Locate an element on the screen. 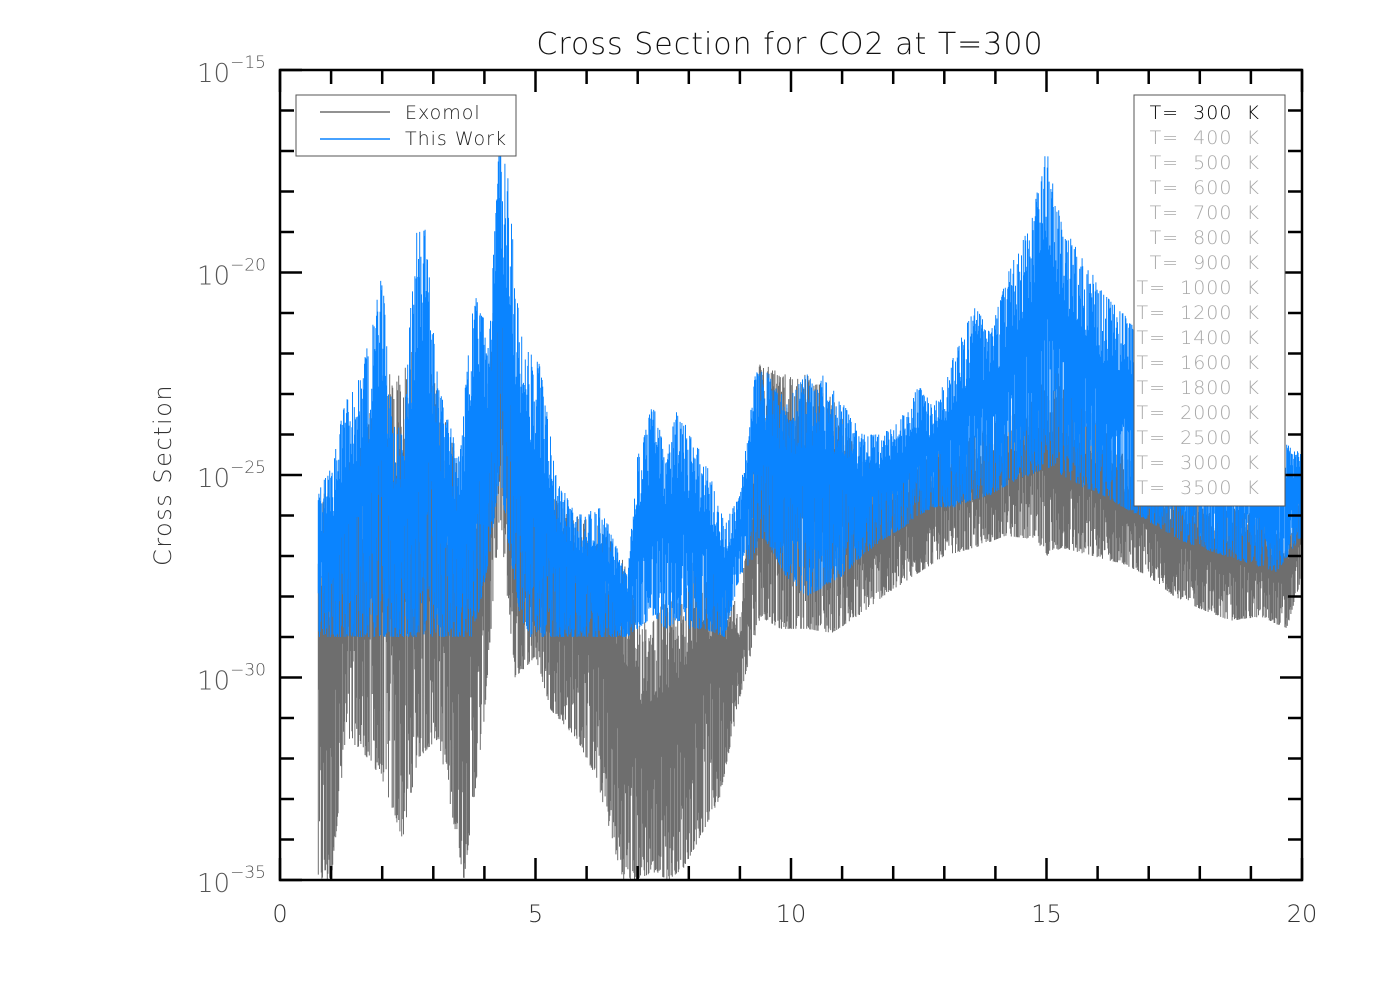 Image resolution: width=1400 pixels, height=1000 pixels. temperature-legend-item: T= 2500 K is located at coordinates (1199, 438).